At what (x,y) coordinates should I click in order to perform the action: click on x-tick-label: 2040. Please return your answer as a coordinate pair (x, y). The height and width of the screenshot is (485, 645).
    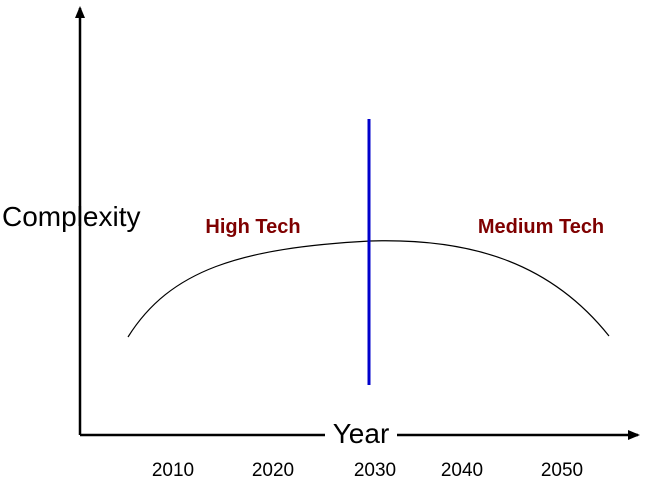
    Looking at the image, I should click on (462, 470).